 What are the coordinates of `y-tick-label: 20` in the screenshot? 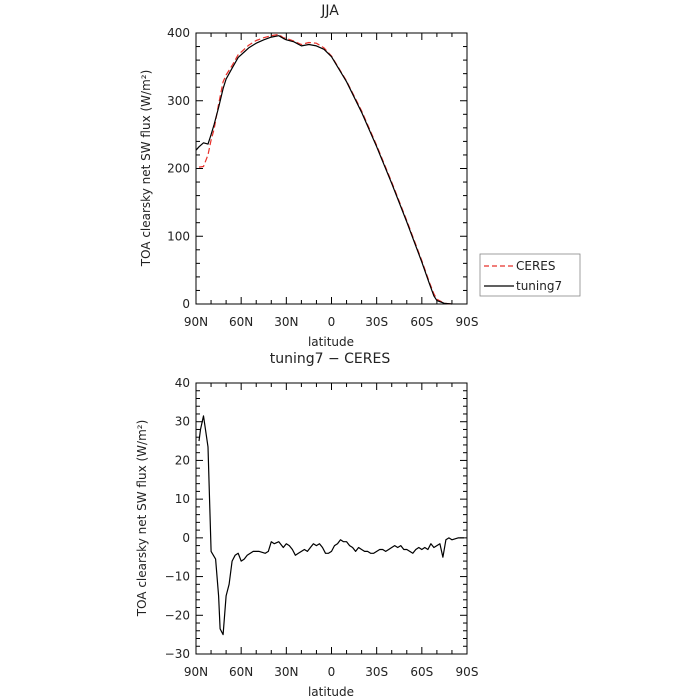 It's located at (182, 460).